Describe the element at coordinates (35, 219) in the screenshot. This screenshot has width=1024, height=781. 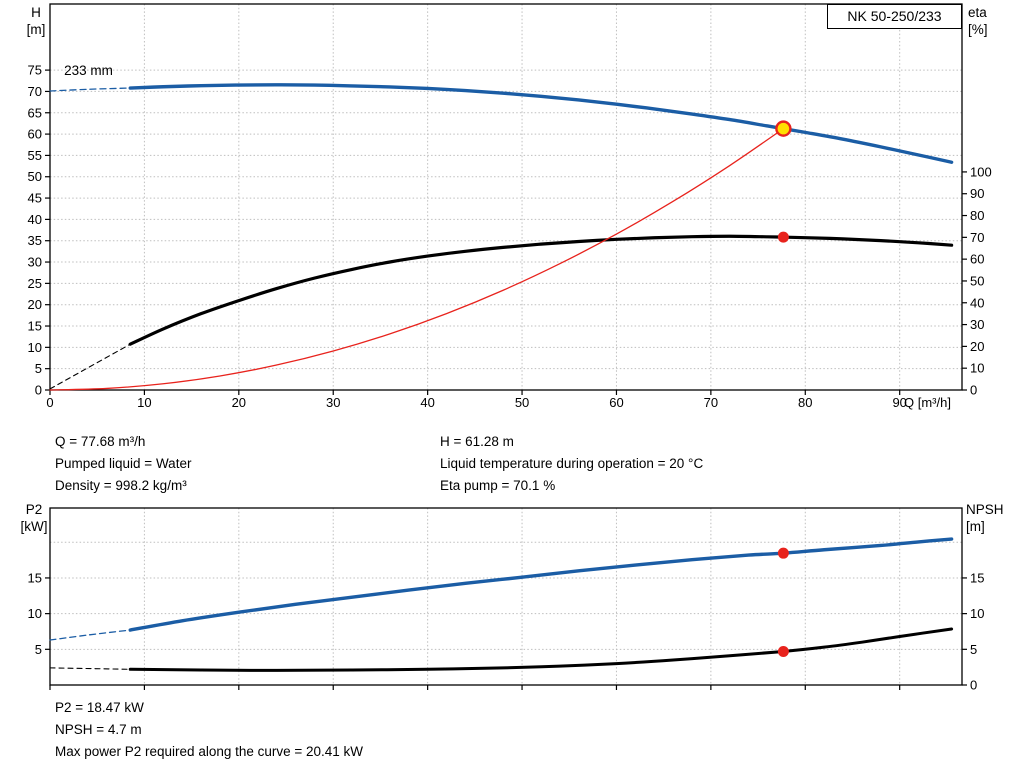
I see `left-tick-label: 40` at that location.